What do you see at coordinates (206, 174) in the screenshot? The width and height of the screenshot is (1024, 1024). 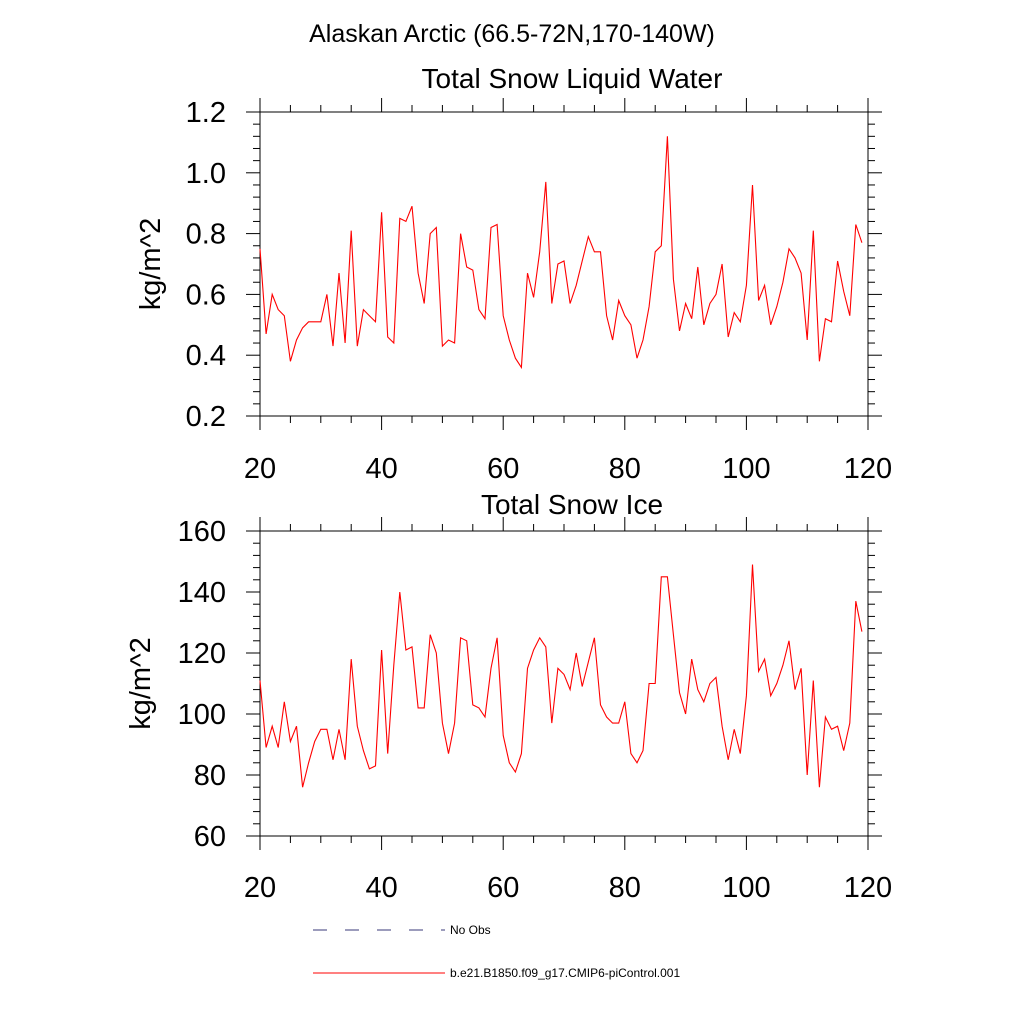 I see `y-tick-label: 1.0` at bounding box center [206, 174].